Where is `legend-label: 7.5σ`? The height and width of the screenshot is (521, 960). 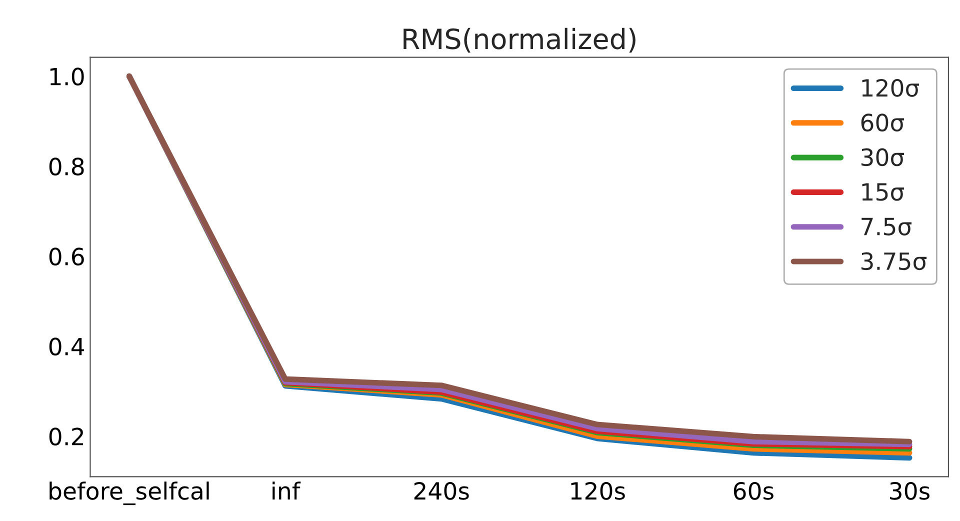 legend-label: 7.5σ is located at coordinates (887, 227).